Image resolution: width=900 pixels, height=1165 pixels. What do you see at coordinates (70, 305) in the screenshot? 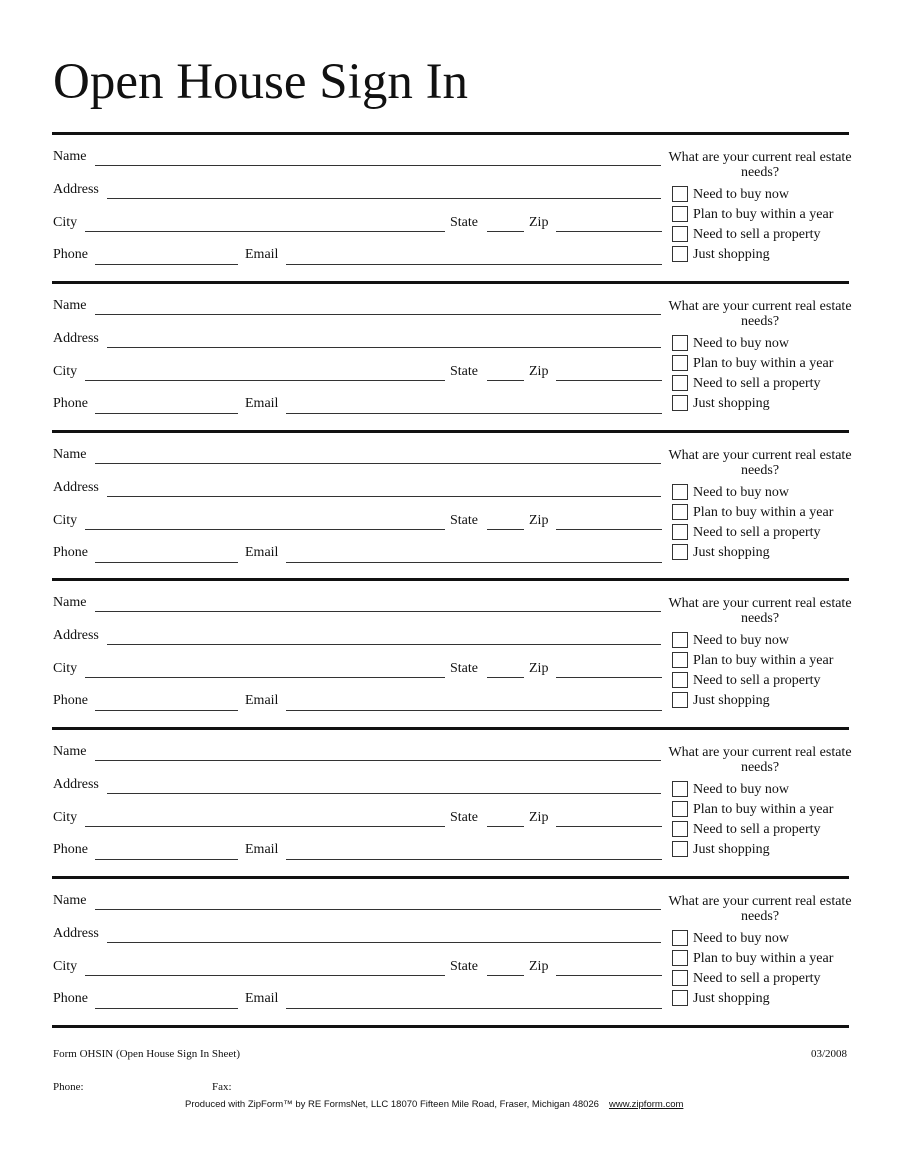
I see `name-label: Name` at bounding box center [70, 305].